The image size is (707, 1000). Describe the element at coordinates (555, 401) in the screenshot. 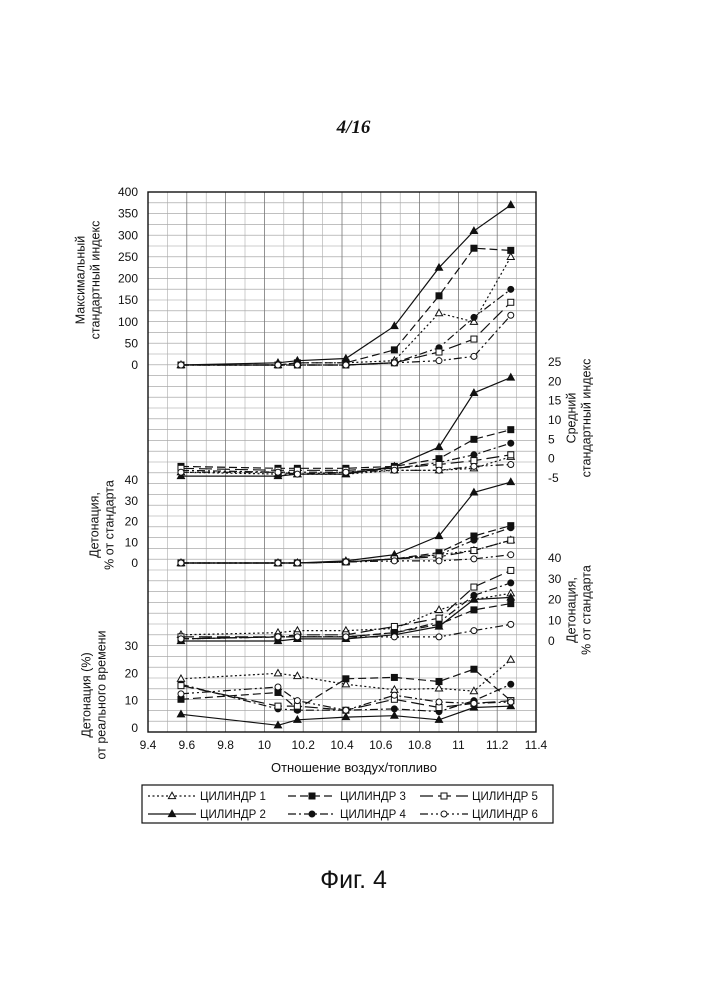

I see `y-tick-label: 15` at that location.